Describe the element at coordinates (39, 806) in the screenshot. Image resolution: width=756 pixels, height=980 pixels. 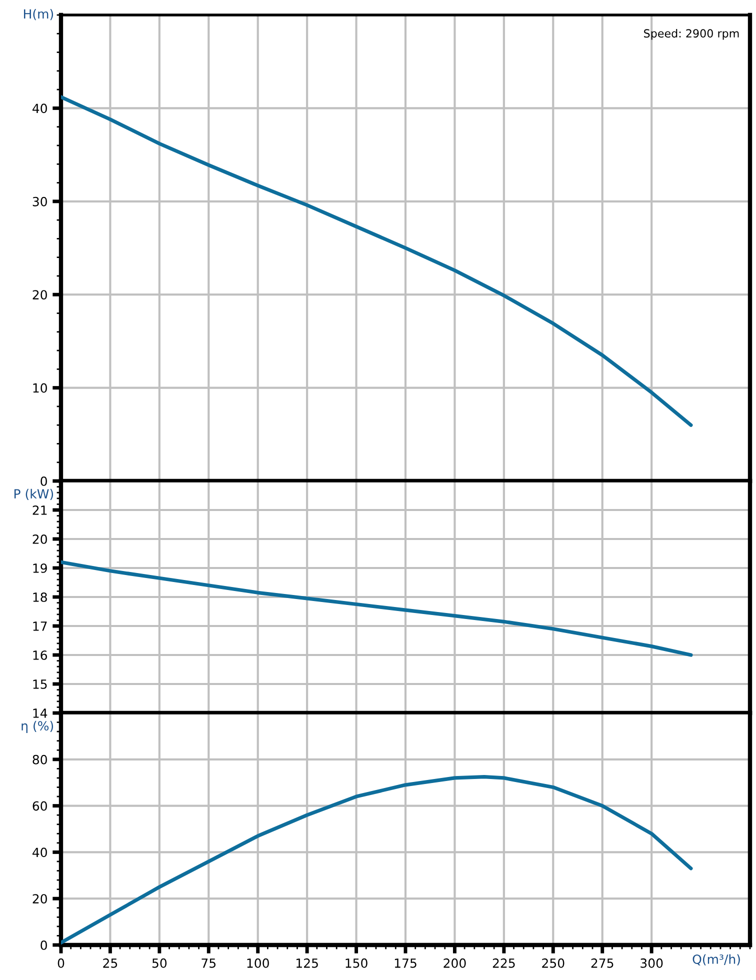
I see `y-tick-label: 60` at that location.